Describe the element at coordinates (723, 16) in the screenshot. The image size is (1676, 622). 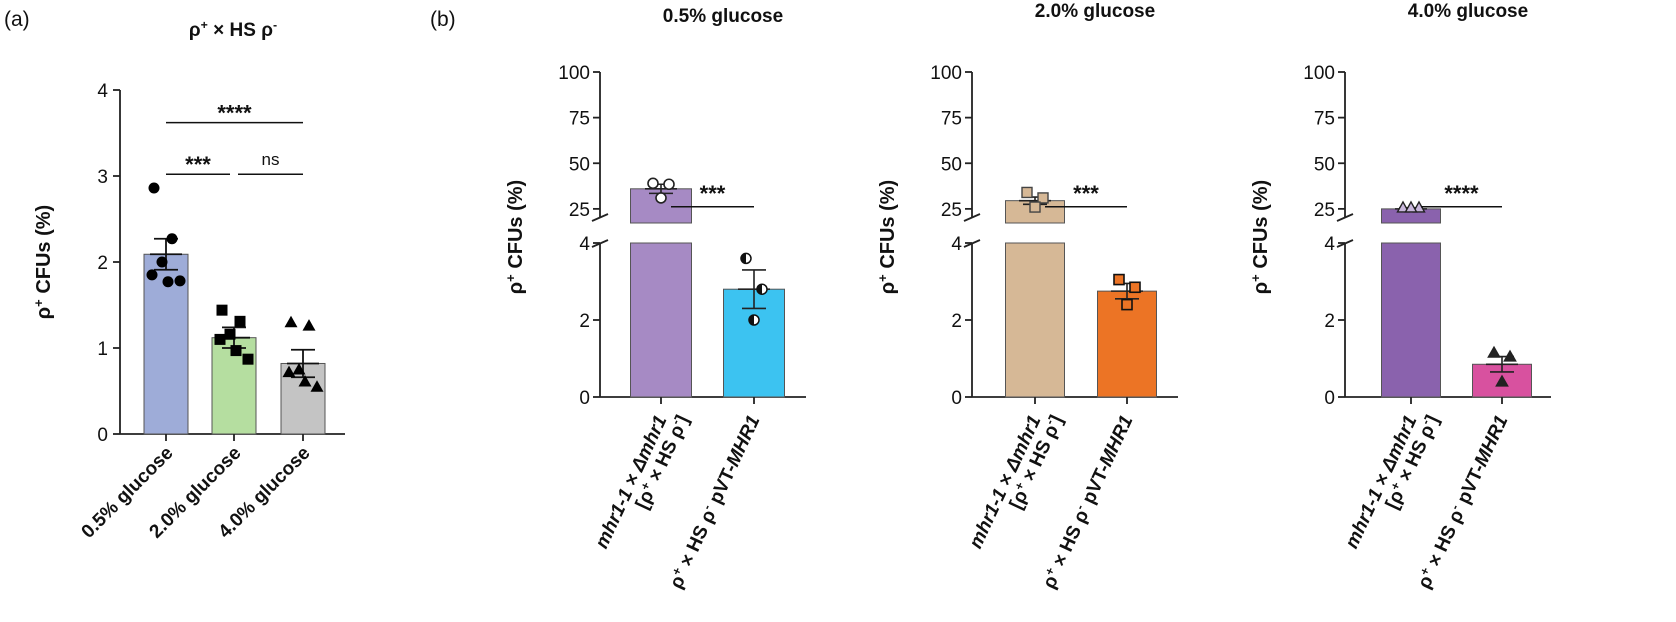
I see `chart-title: 0.5% glucose` at that location.